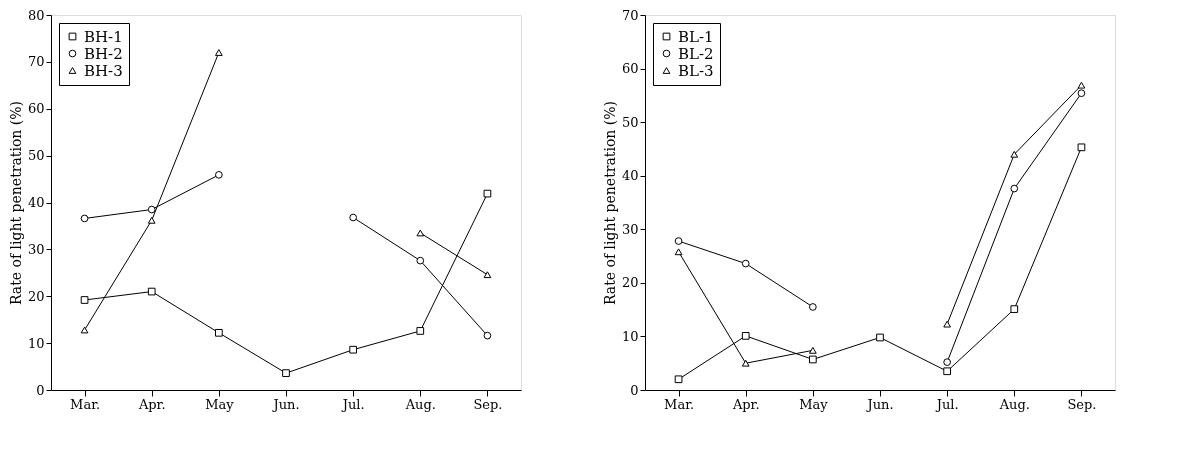 Image resolution: width=1196 pixels, height=450 pixels. I want to click on legend-label: BL-1, so click(696, 36).